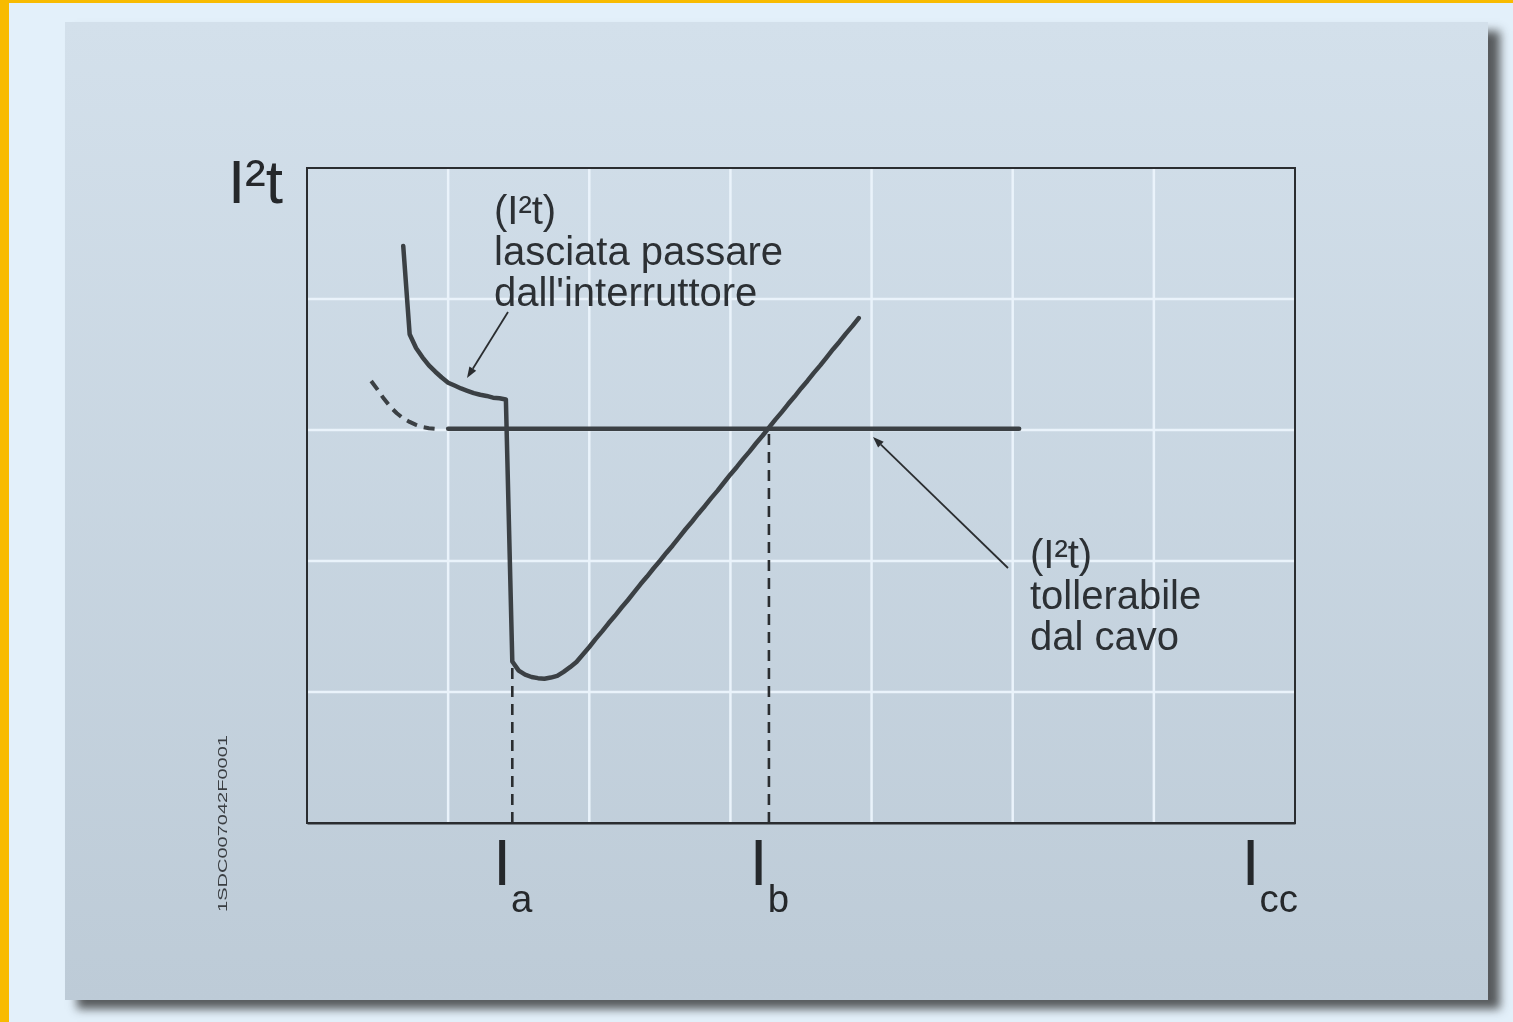 This screenshot has height=1022, width=1513. What do you see at coordinates (769, 873) in the screenshot?
I see `x-tick-label: I$_{b}$` at bounding box center [769, 873].